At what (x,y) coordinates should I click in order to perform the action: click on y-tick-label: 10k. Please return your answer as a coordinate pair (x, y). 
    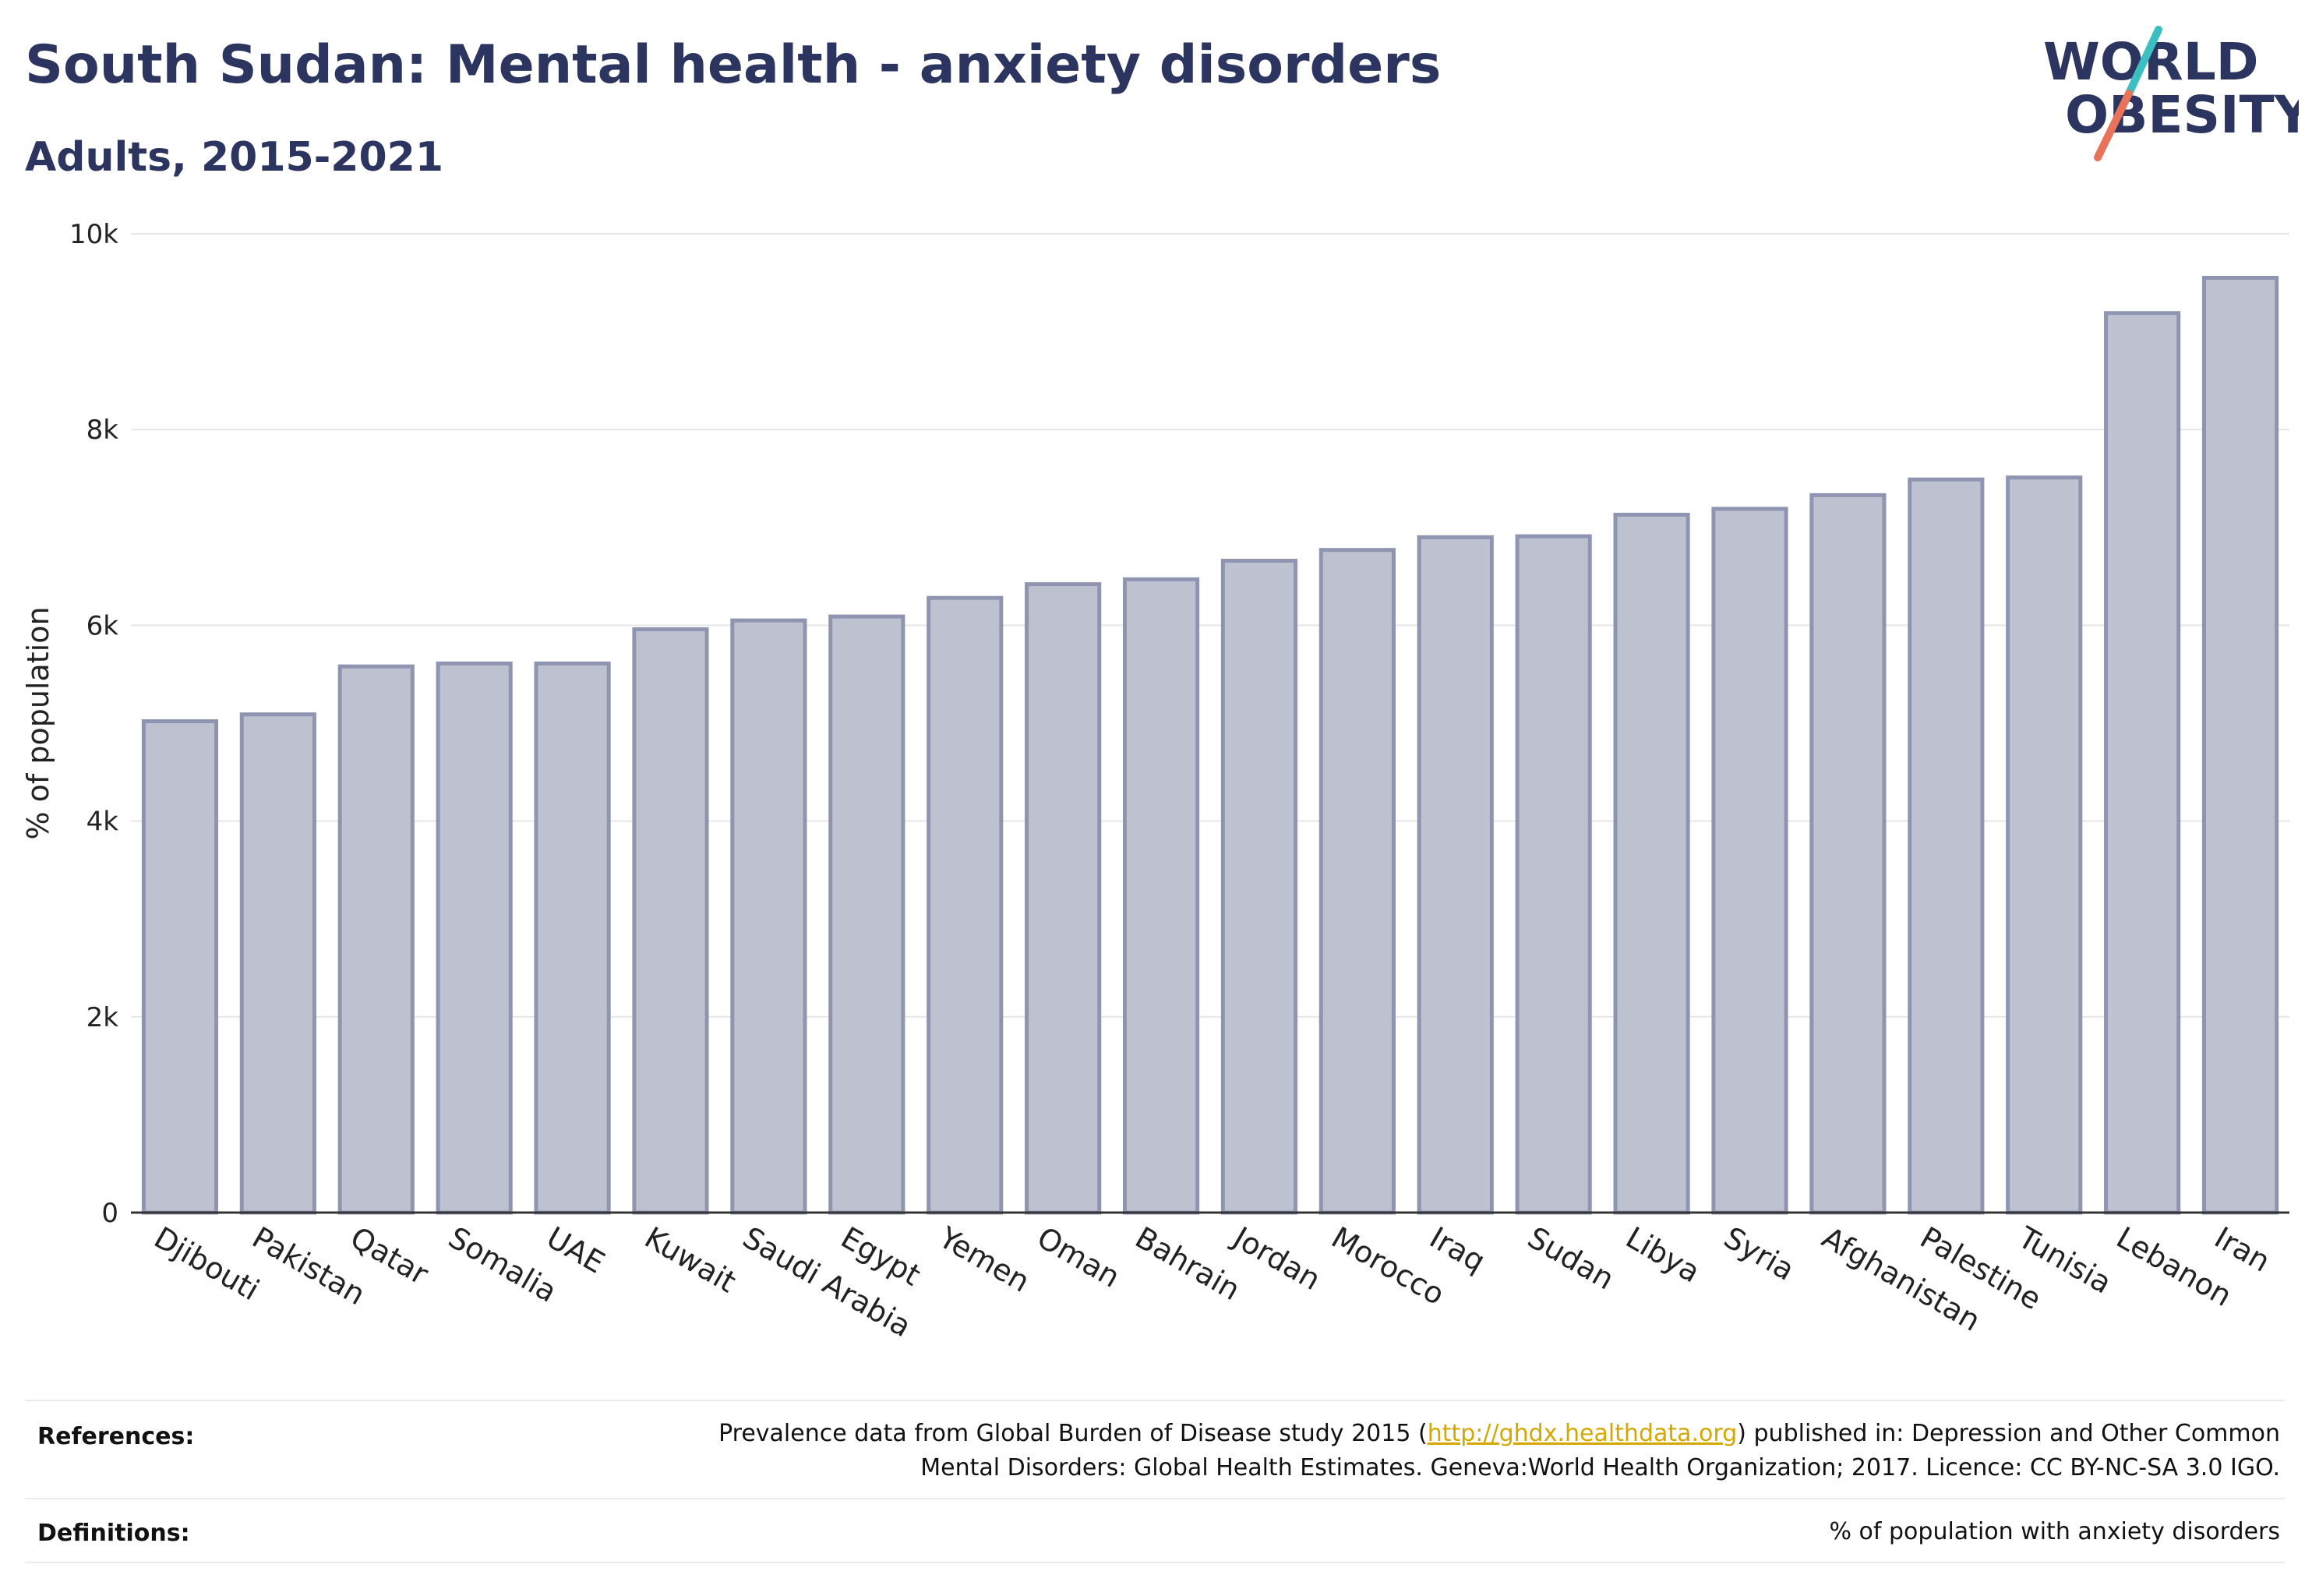
    Looking at the image, I should click on (93, 234).